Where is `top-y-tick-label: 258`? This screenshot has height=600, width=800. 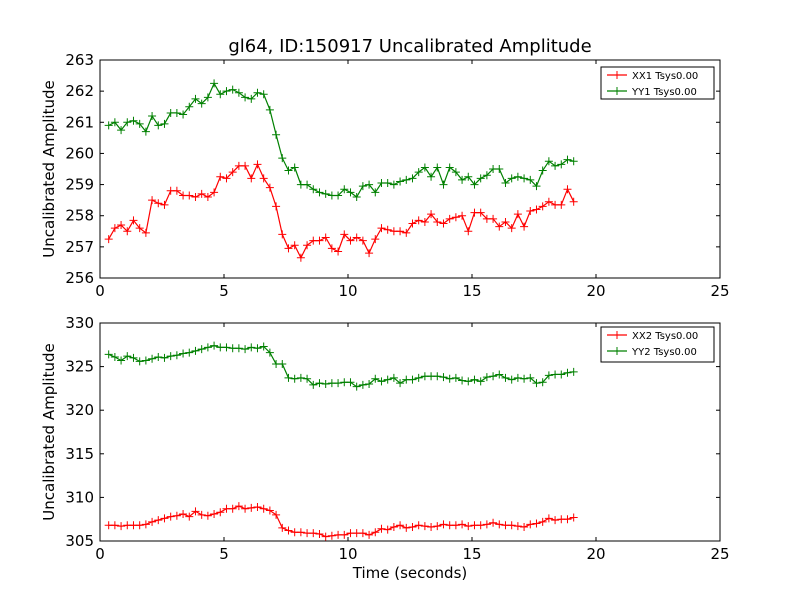 top-y-tick-label: 258 is located at coordinates (79, 216).